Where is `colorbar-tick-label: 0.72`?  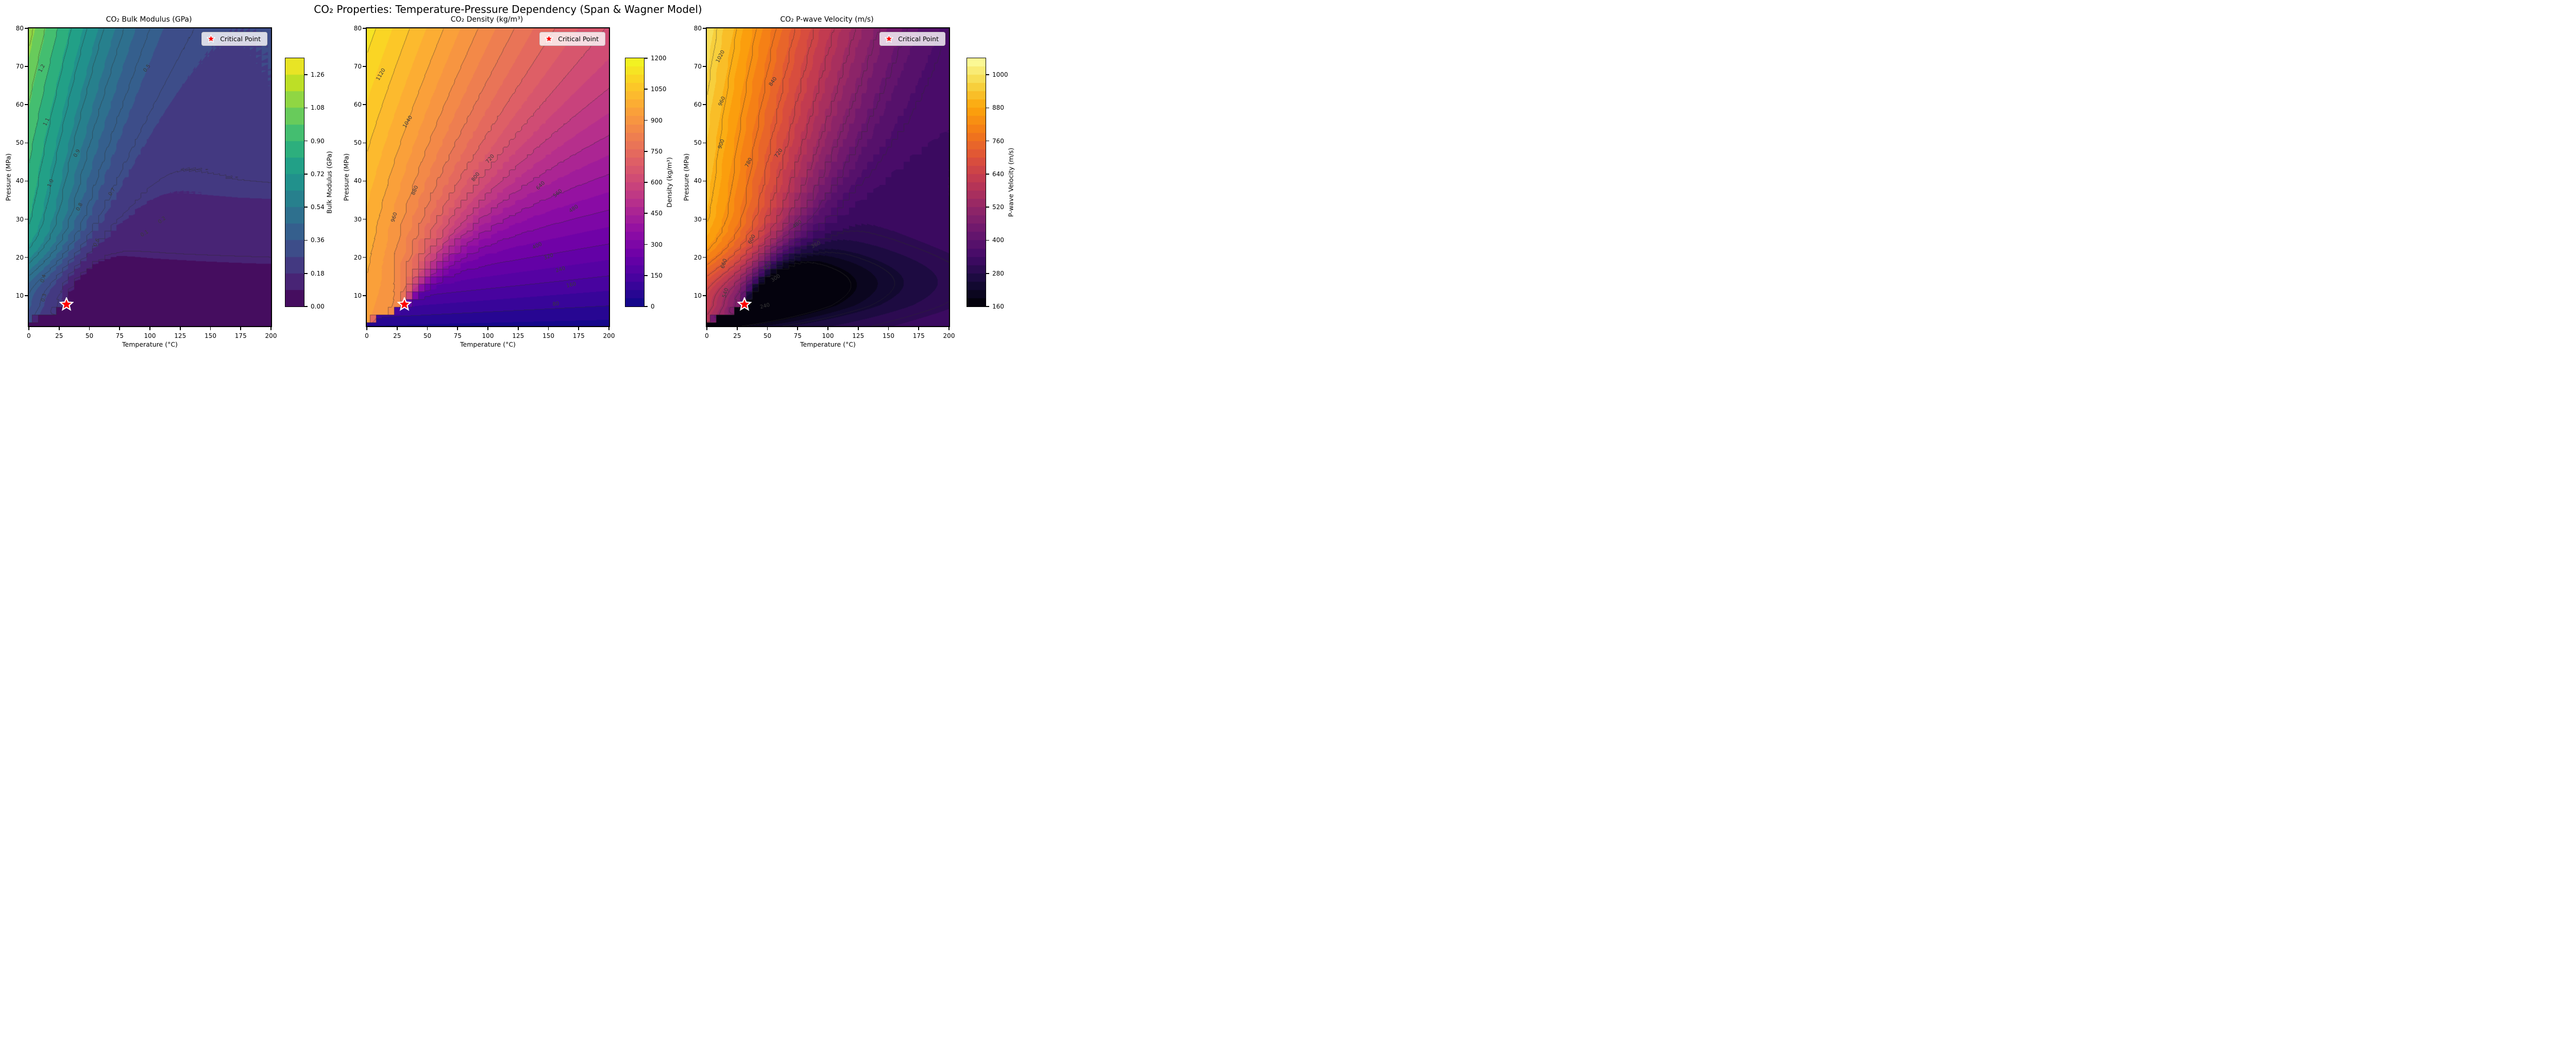
colorbar-tick-label: 0.72 is located at coordinates (318, 174).